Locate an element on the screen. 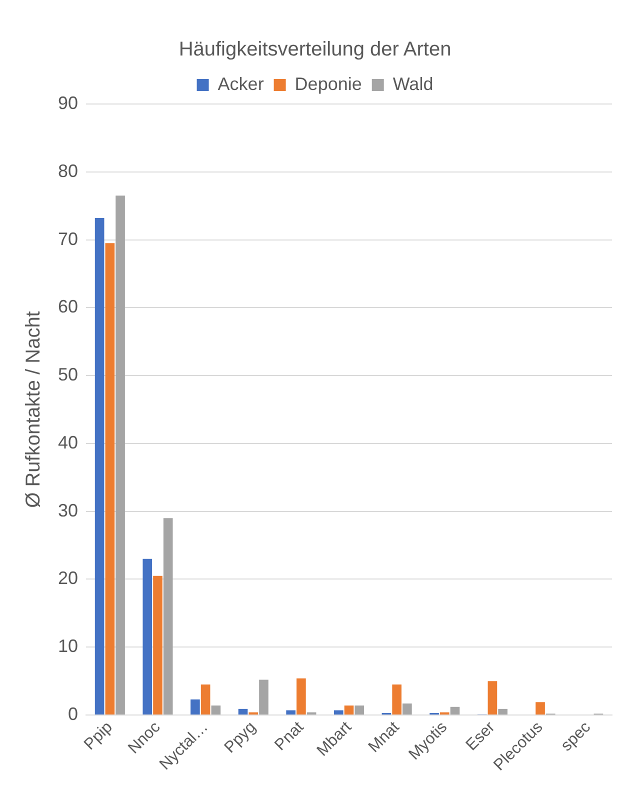 The image size is (642, 798). legend-label: Acker is located at coordinates (241, 84).